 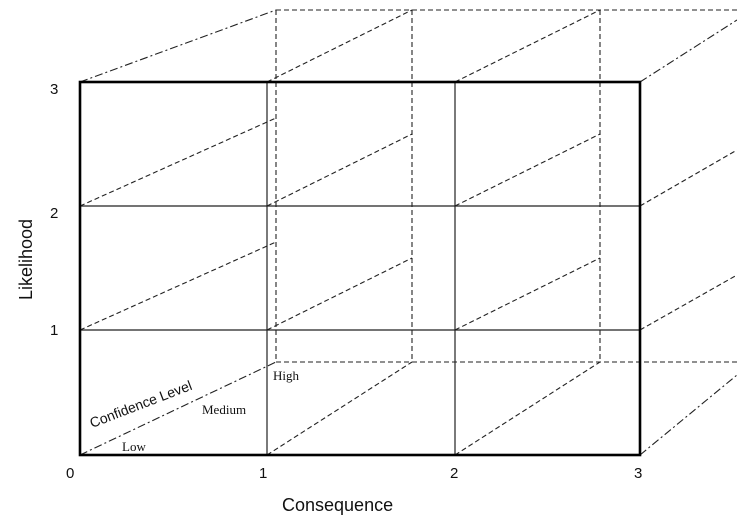 What do you see at coordinates (26, 259) in the screenshot?
I see `y-axis-title: Likelihood` at bounding box center [26, 259].